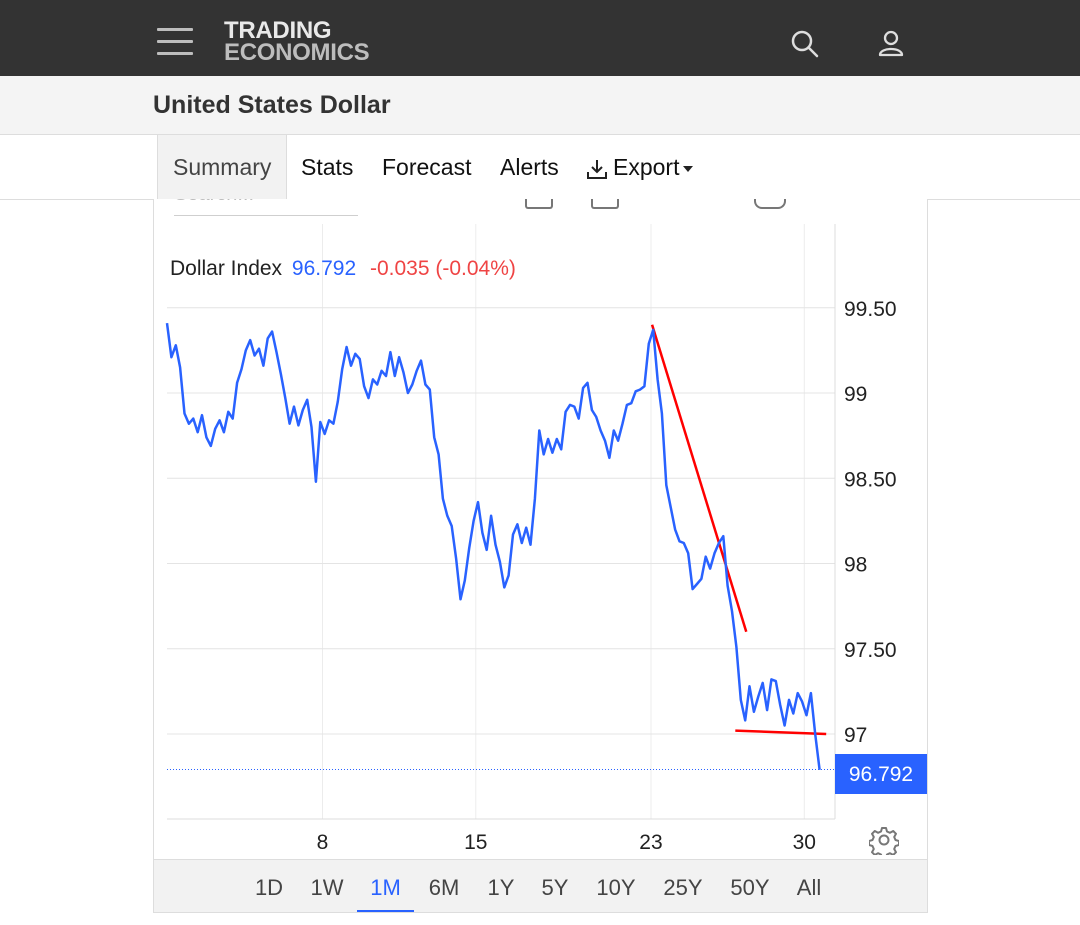  Describe the element at coordinates (427, 167) in the screenshot. I see `tab-forecast: Forecast` at that location.